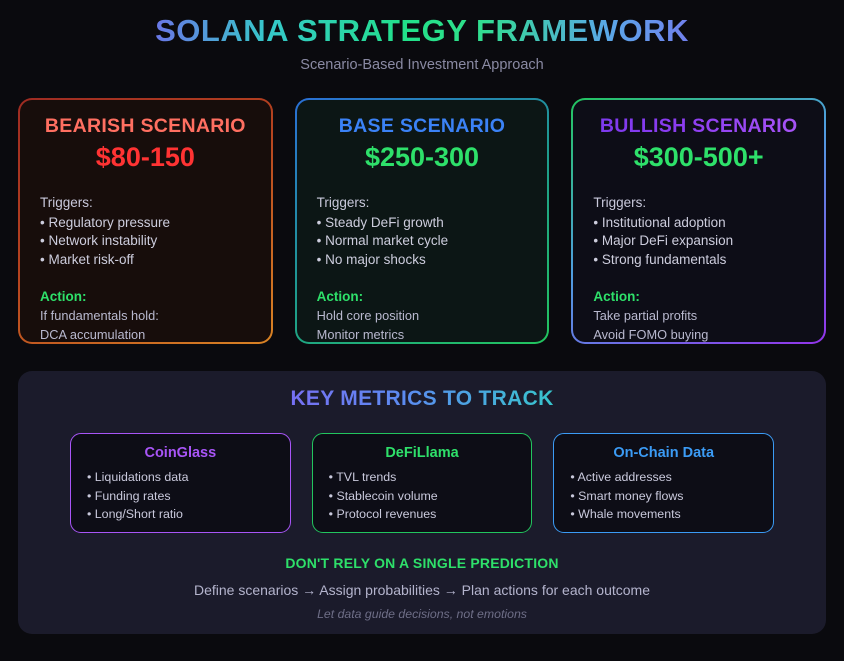 This screenshot has height=661, width=844. I want to click on list-item: Whale movements, so click(663, 514).